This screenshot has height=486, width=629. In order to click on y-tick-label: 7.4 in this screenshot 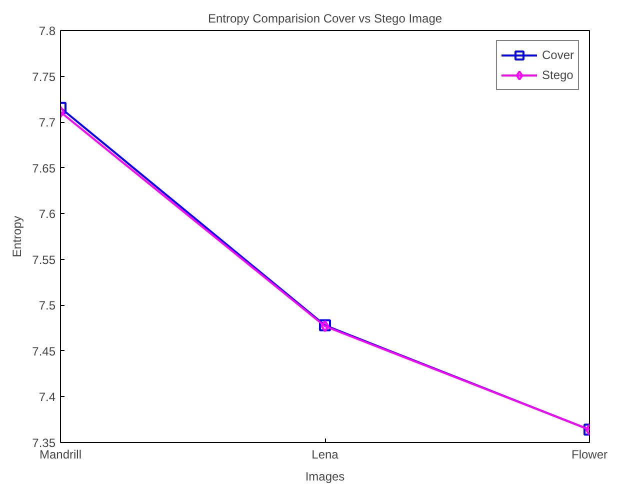, I will do `click(47, 397)`.